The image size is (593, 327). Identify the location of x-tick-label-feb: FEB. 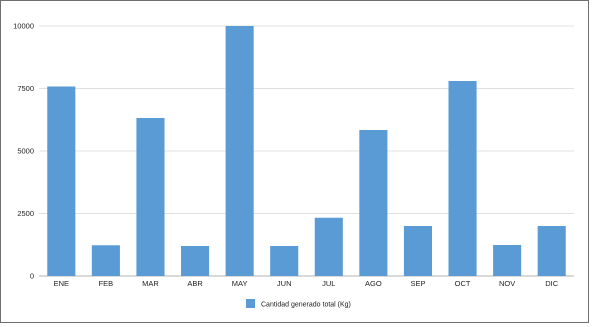
(106, 283).